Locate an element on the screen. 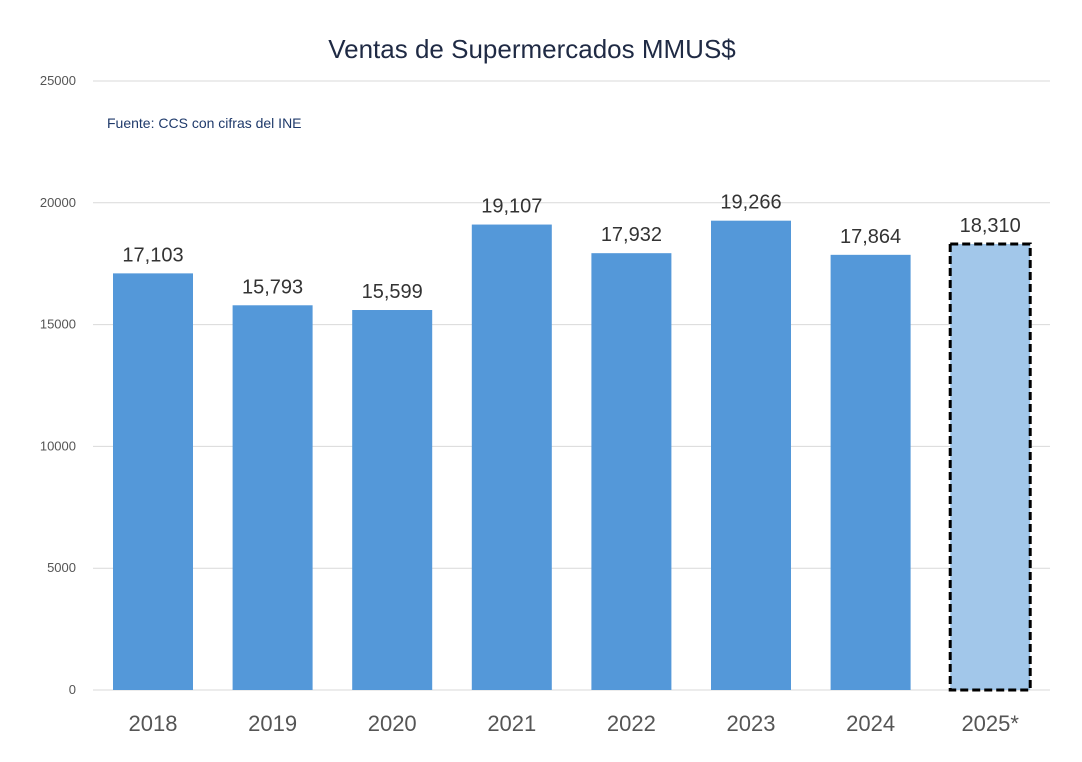 This screenshot has height=762, width=1082. data-label-2021: 19,107 is located at coordinates (511, 207).